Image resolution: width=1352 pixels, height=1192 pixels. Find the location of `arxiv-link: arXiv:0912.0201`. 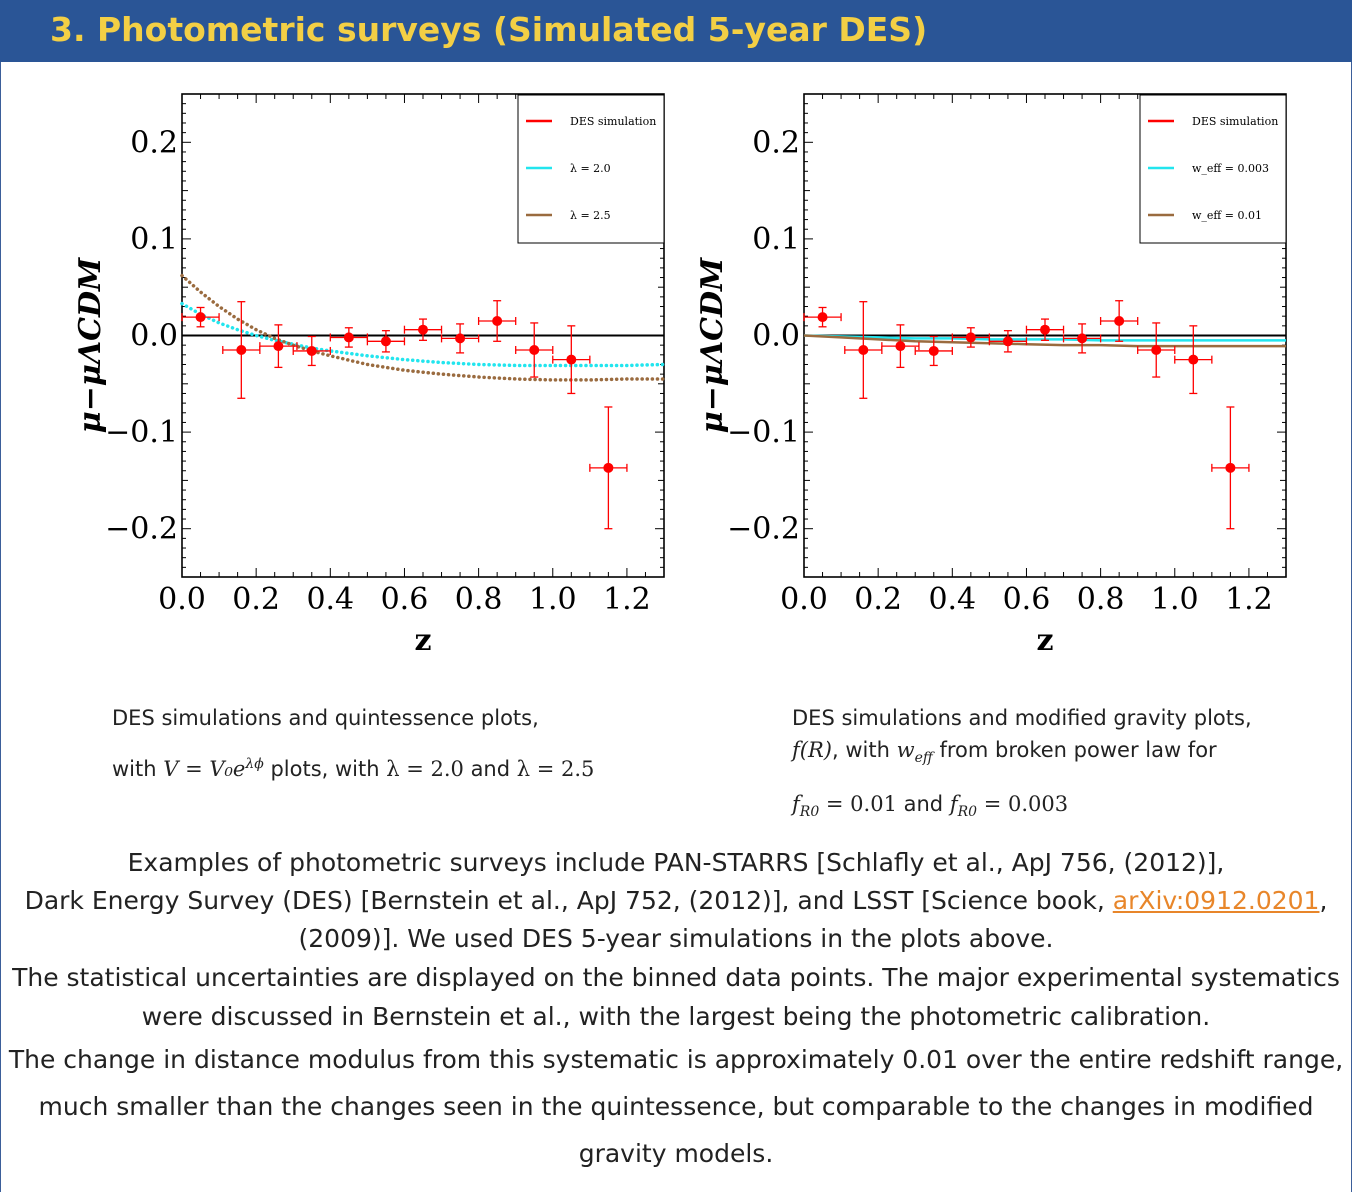

arxiv-link: arXiv:0912.0201 is located at coordinates (1216, 900).